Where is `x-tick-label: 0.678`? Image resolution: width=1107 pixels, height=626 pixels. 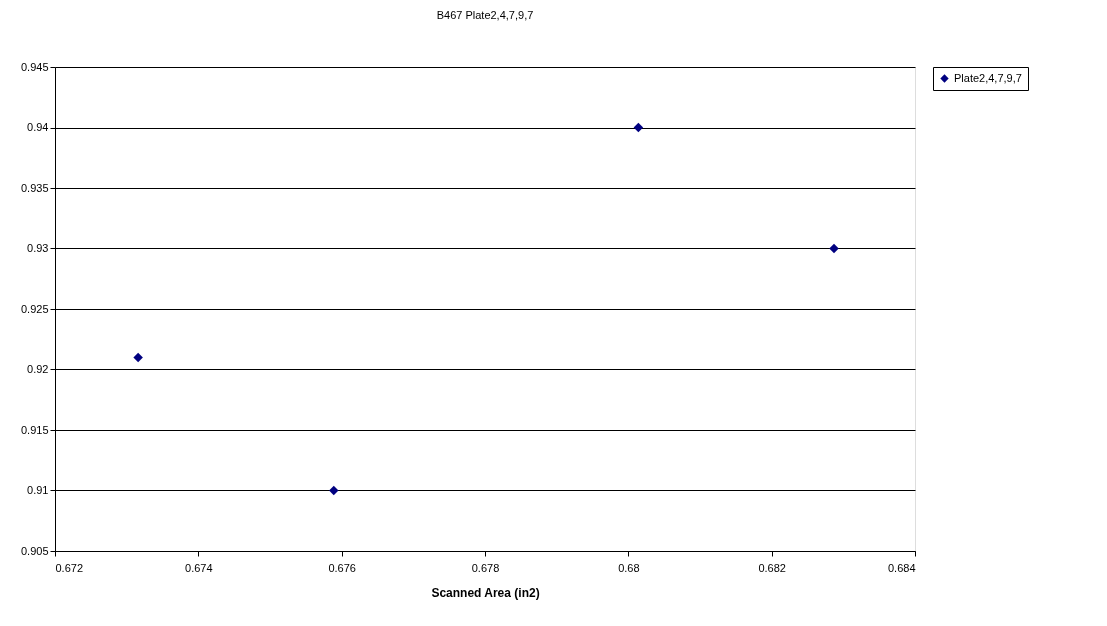 x-tick-label: 0.678 is located at coordinates (485, 567).